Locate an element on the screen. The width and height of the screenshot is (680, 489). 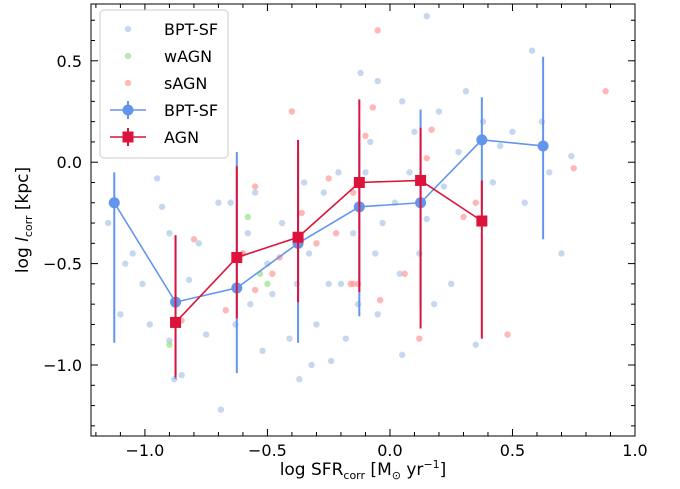
x-tick-label: −0.5 is located at coordinates (267, 450).